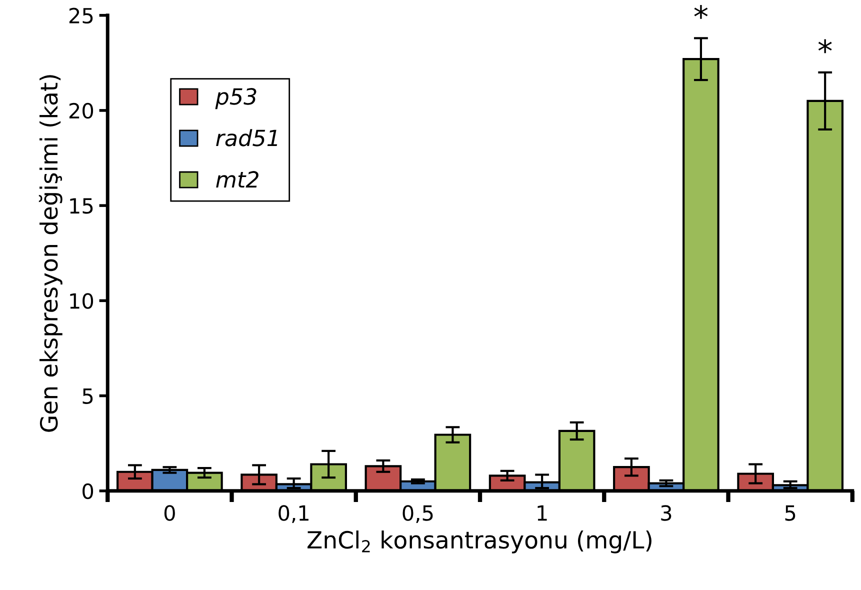 The width and height of the screenshot is (861, 590). Describe the element at coordinates (235, 99) in the screenshot. I see `legend-label: p53` at that location.